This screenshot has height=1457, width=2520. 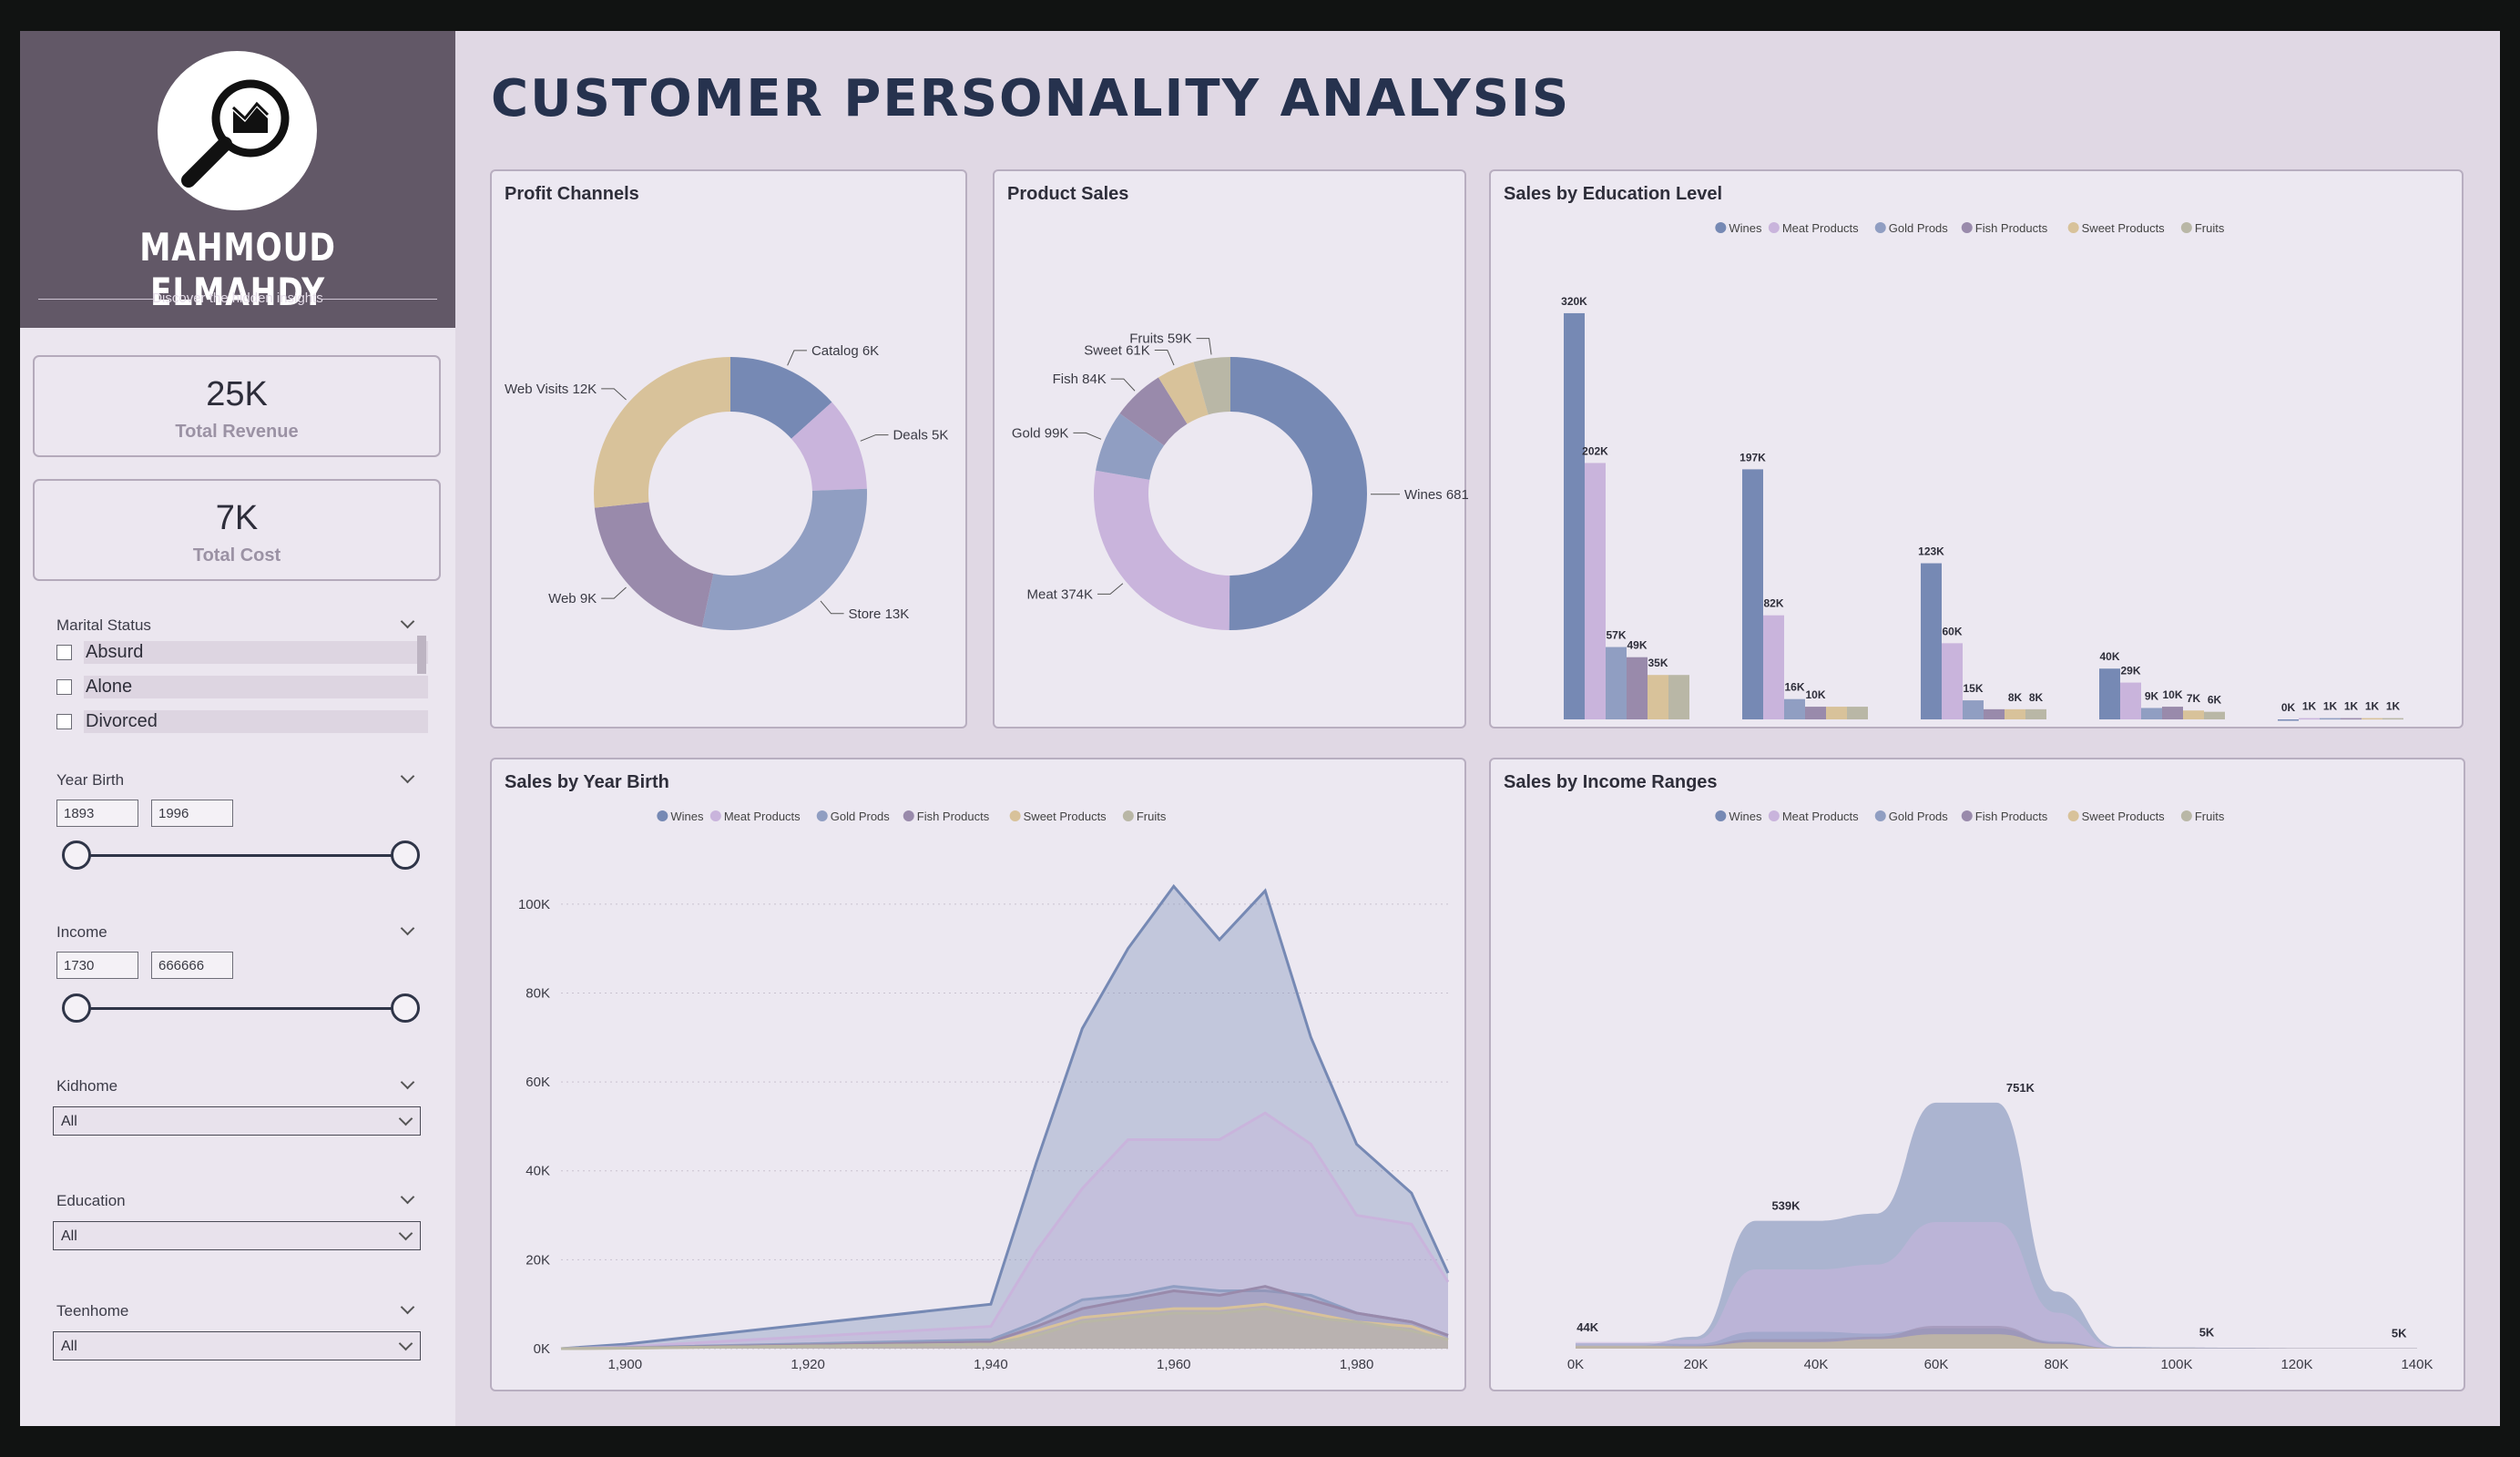 I want to click on bar-phd-gold-prods, so click(x=1795, y=709).